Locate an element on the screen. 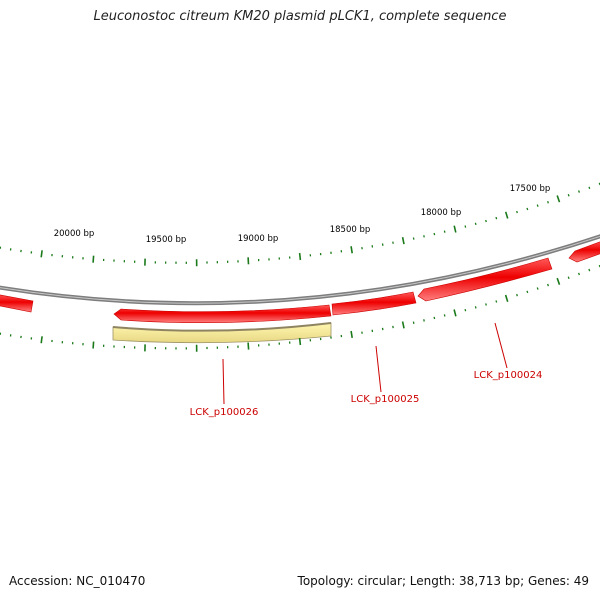 This screenshot has width=600, height=600. outer-tick-ring is located at coordinates (300, 224).